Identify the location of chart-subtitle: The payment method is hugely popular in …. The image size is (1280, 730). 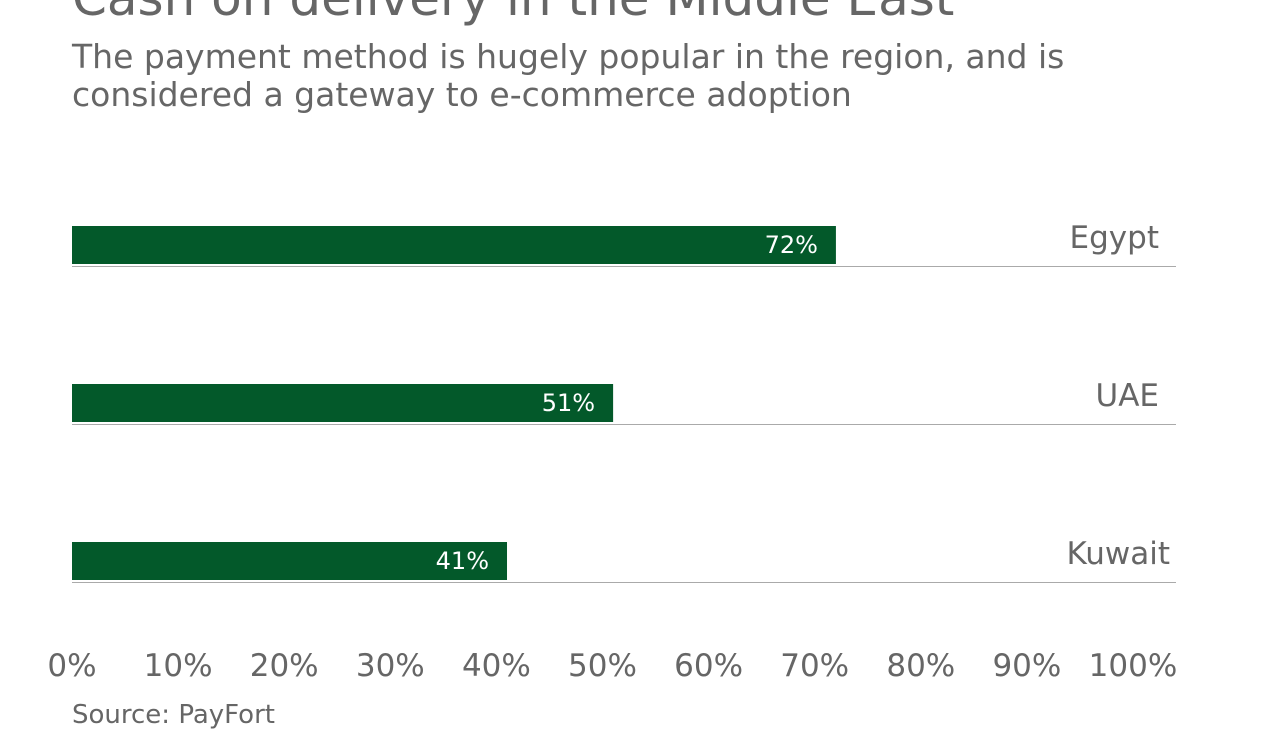
(568, 75).